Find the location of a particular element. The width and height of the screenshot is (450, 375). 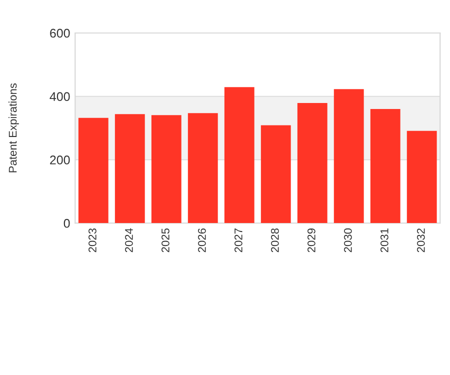

y-tick-label: 400 is located at coordinates (60, 97).